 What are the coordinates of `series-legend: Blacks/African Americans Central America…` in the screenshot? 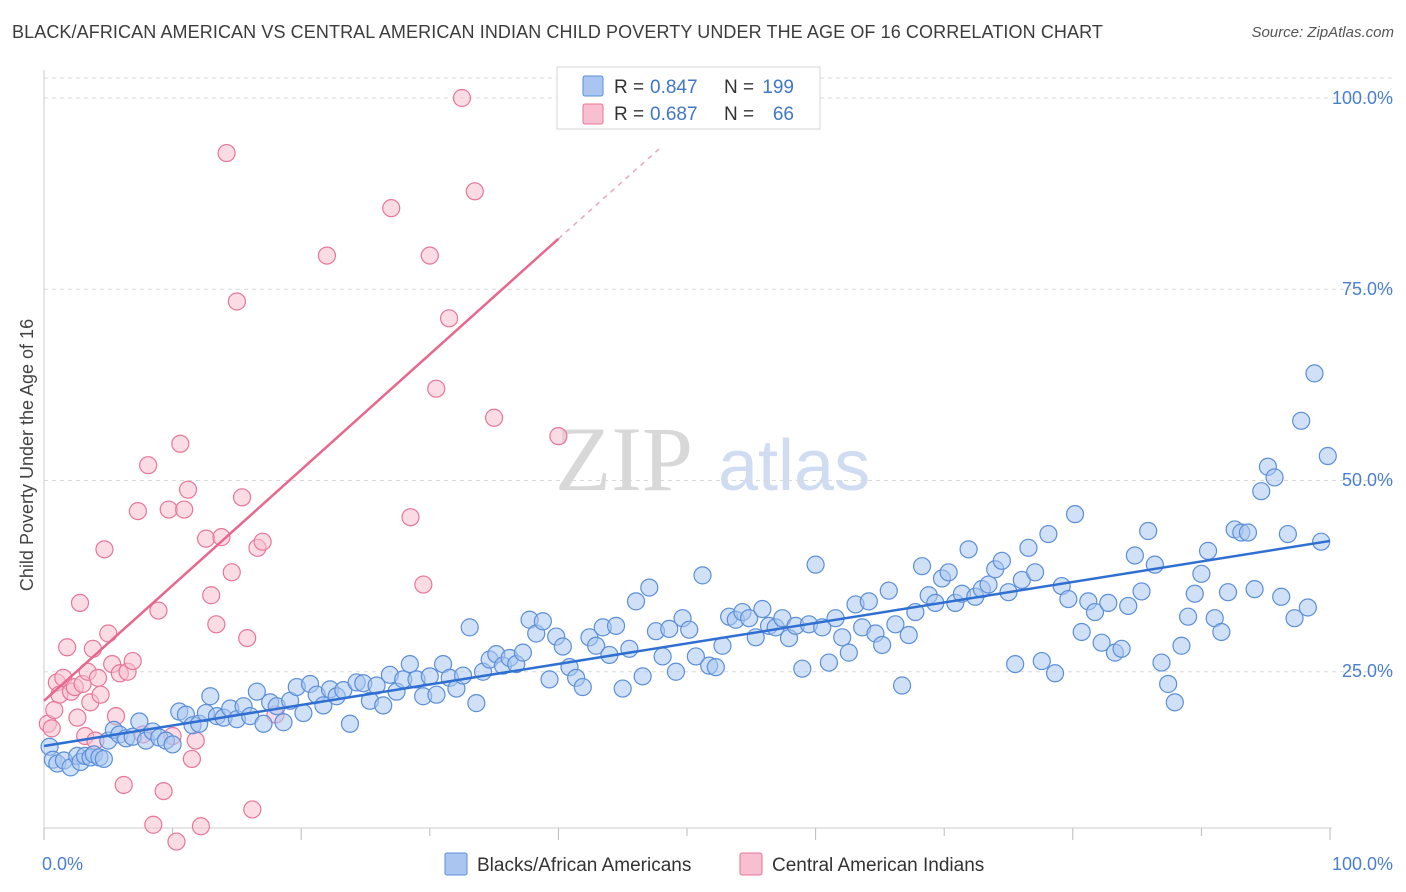 It's located at (714, 864).